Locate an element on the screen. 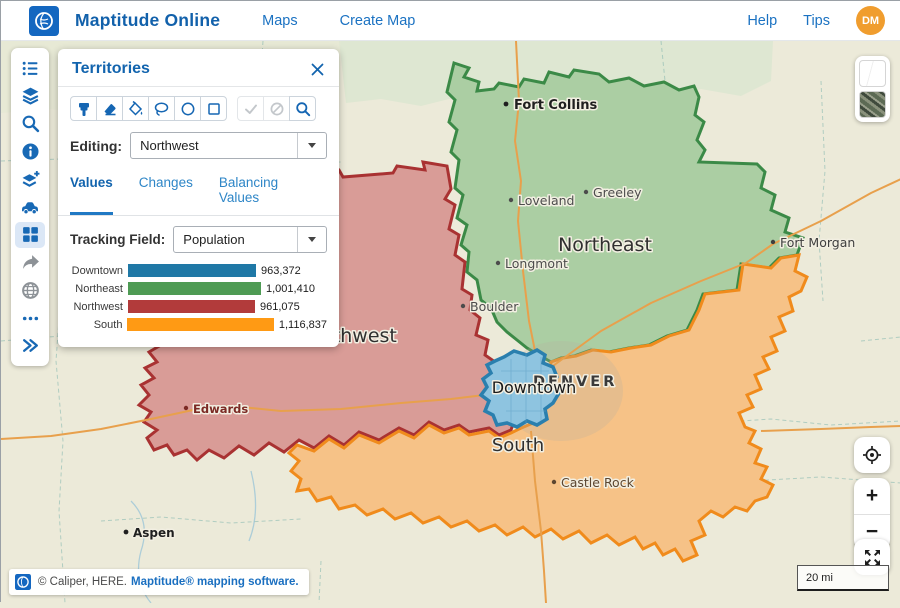  grid-icon is located at coordinates (30, 235).